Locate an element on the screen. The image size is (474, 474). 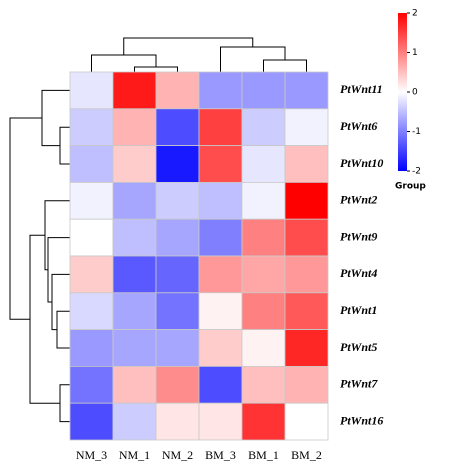
column-label: NM_1 is located at coordinates (134, 455).